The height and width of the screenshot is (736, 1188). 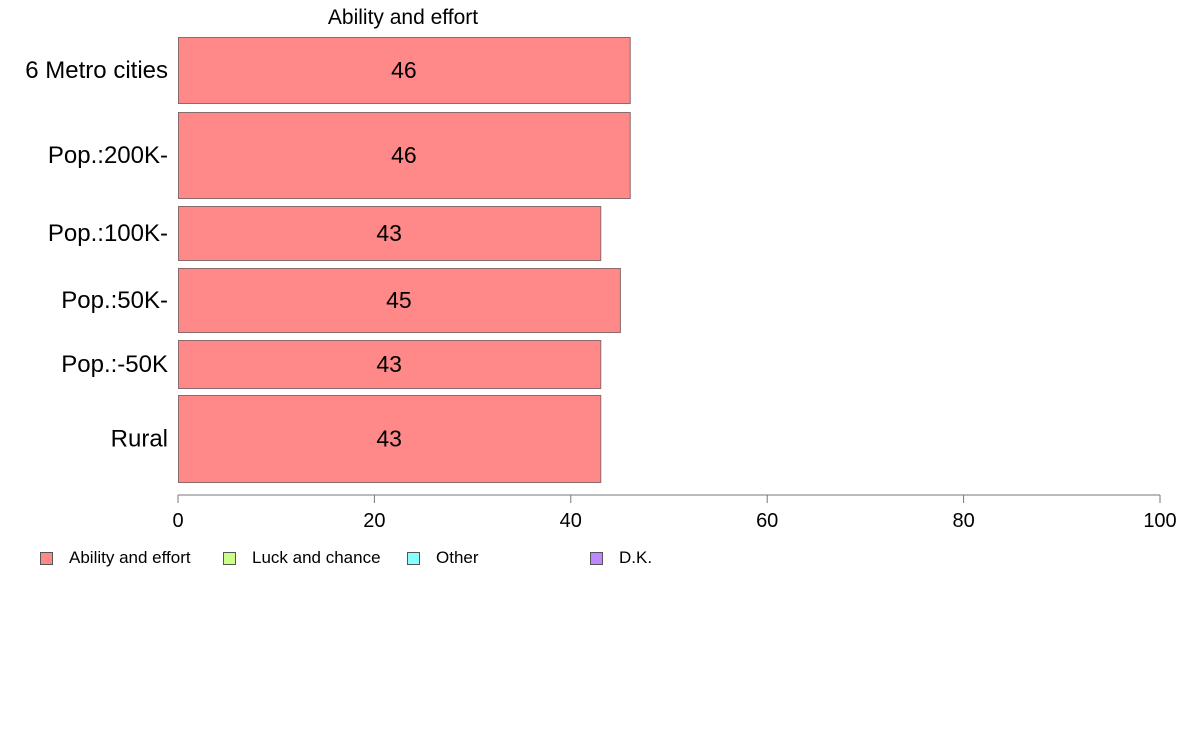 What do you see at coordinates (130, 557) in the screenshot?
I see `legend-label-ability: Ability and effort` at bounding box center [130, 557].